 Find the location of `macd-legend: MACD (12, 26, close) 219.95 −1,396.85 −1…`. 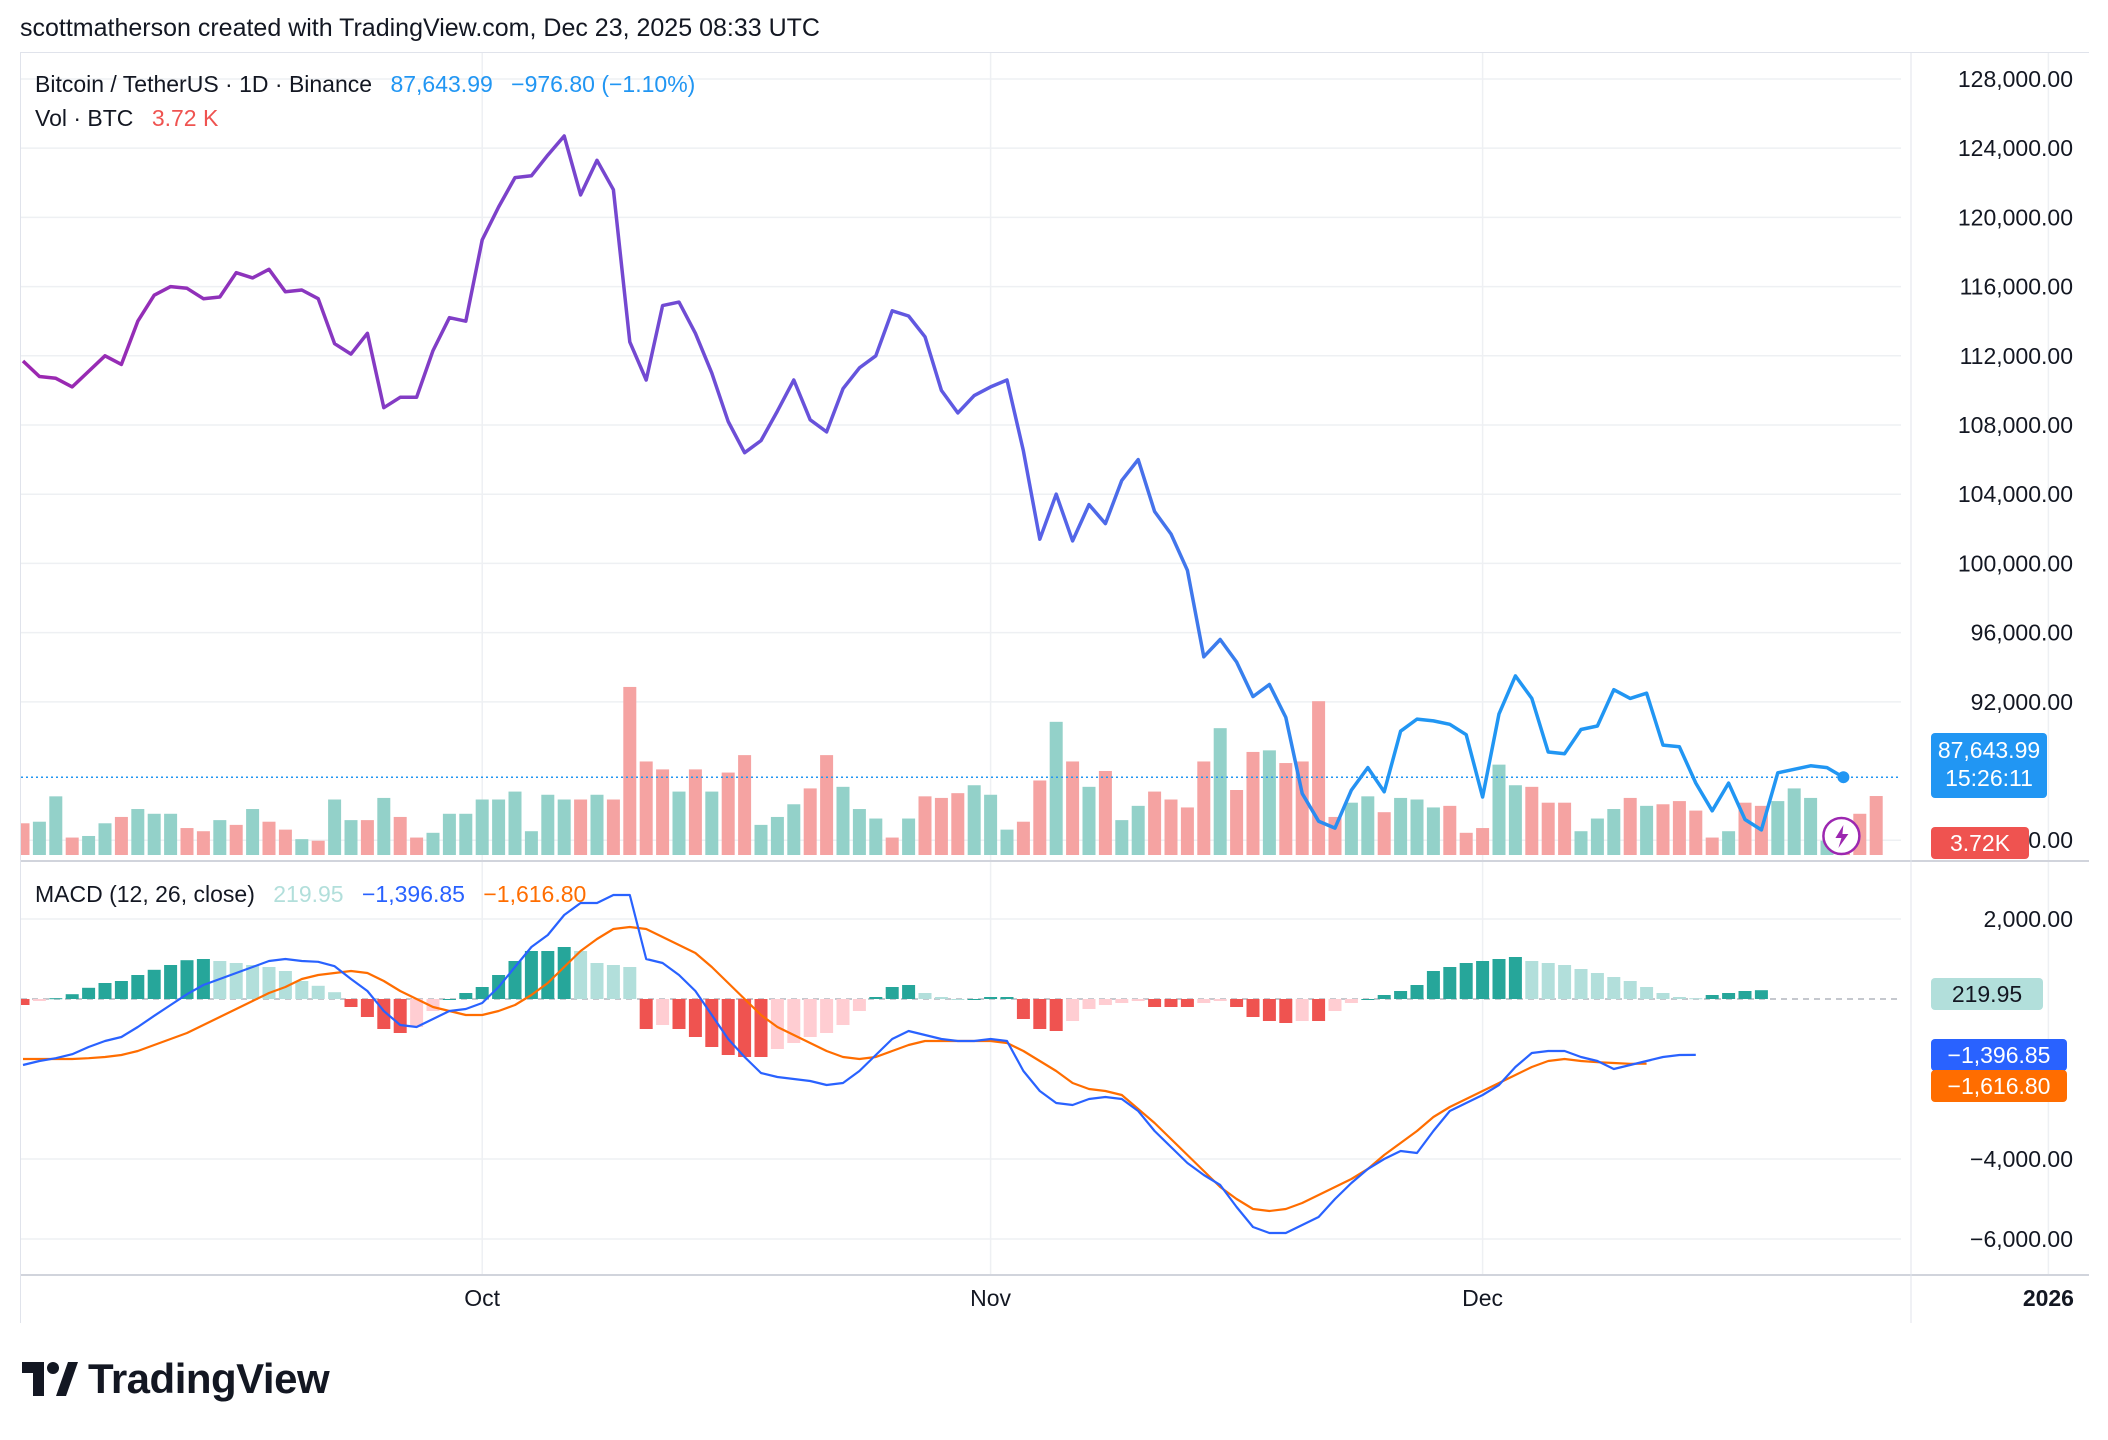

macd-legend: MACD (12, 26, close) 219.95 −1,396.85 −1… is located at coordinates (316, 894).